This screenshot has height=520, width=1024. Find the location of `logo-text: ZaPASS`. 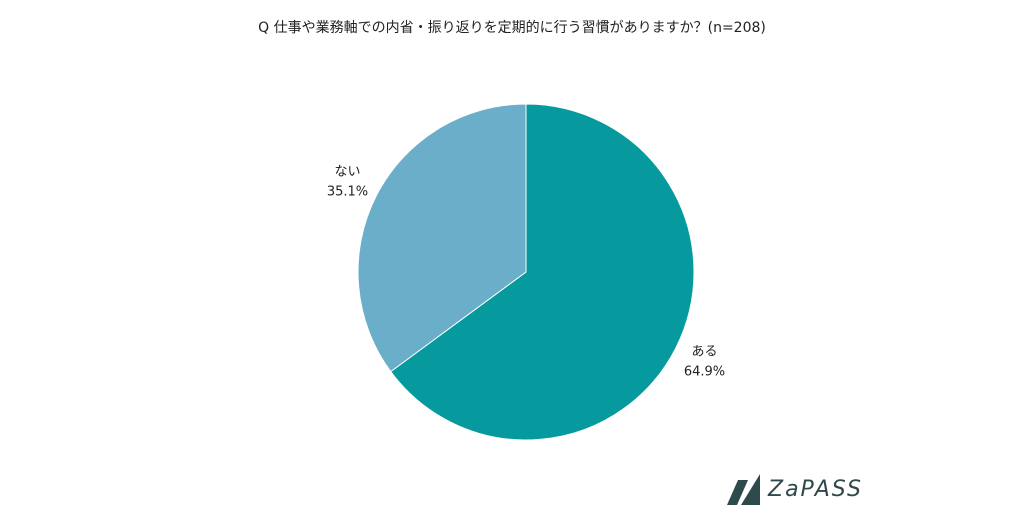

logo-text: ZaPASS is located at coordinates (815, 489).